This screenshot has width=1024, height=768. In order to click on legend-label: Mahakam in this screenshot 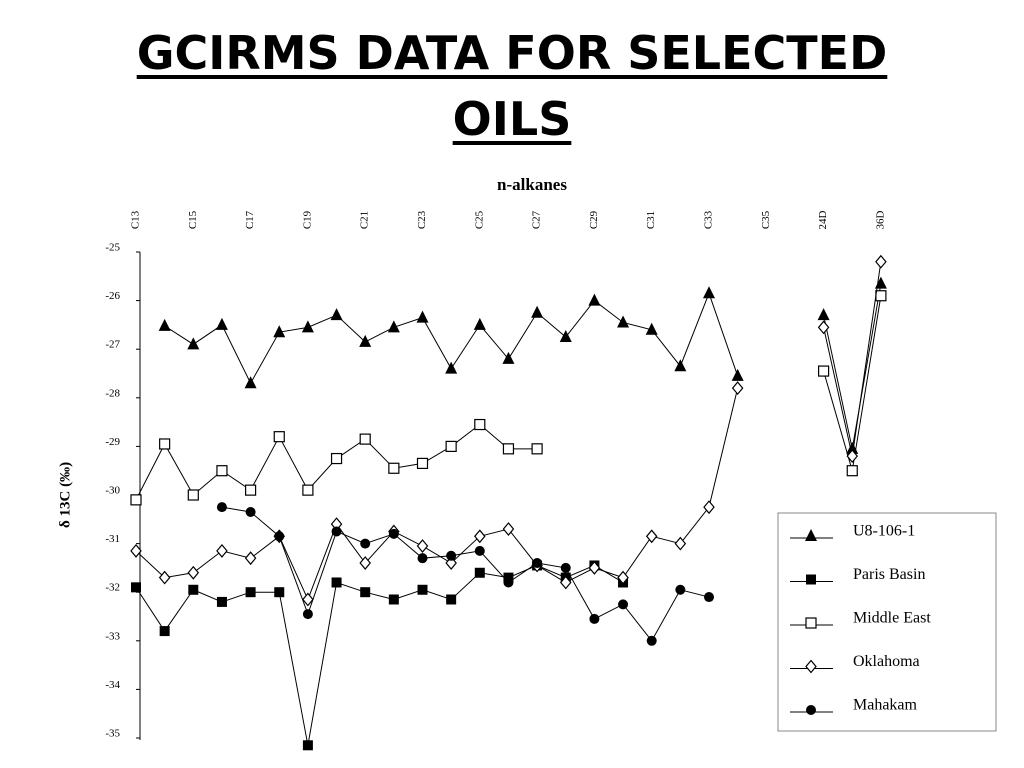, I will do `click(885, 705)`.